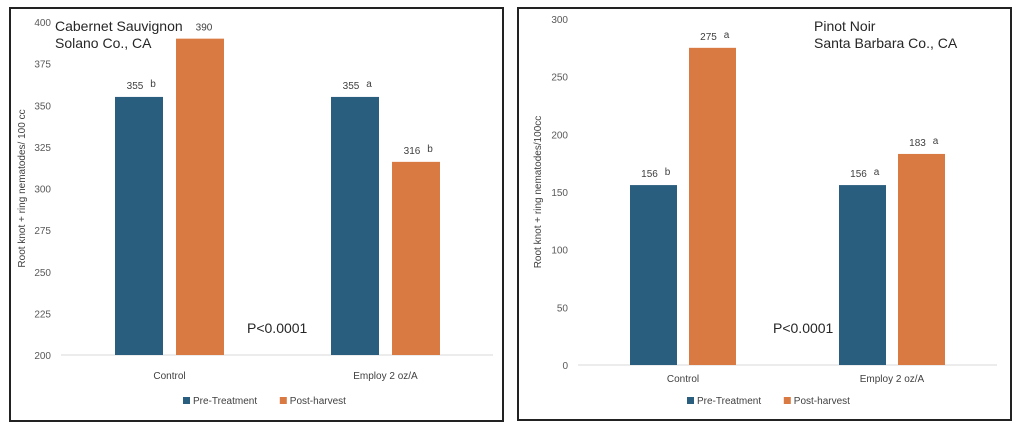 The image size is (1024, 432). What do you see at coordinates (119, 26) in the screenshot?
I see `chart-title-line: Cabernet Sauvignon` at bounding box center [119, 26].